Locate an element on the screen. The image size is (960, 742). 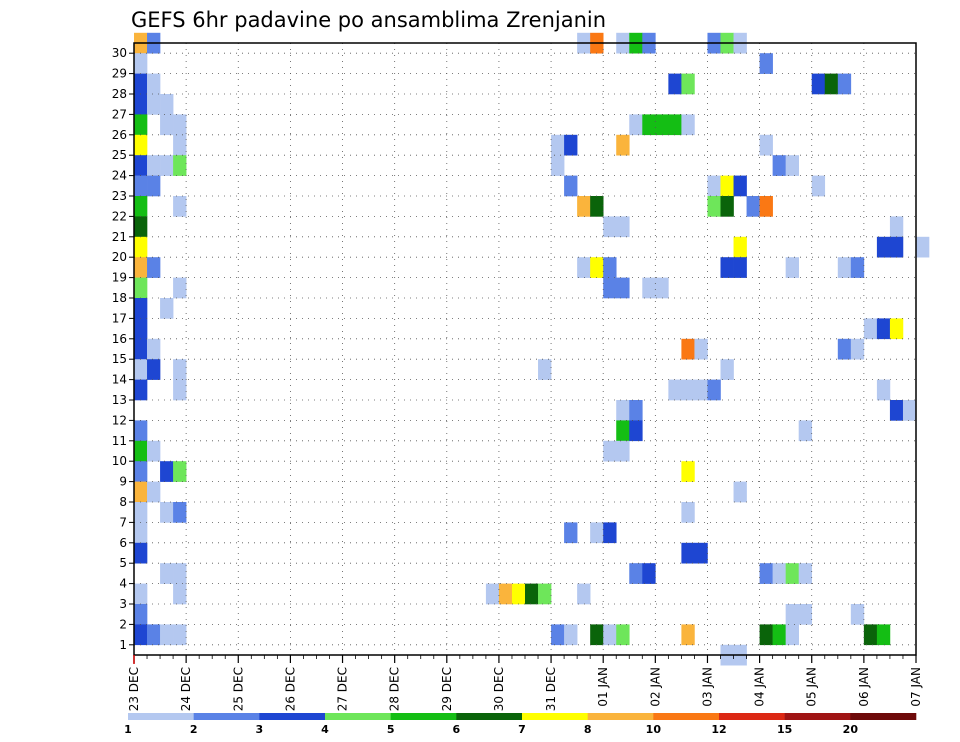
x-tick-label: 23 DEC is located at coordinates (134, 689).